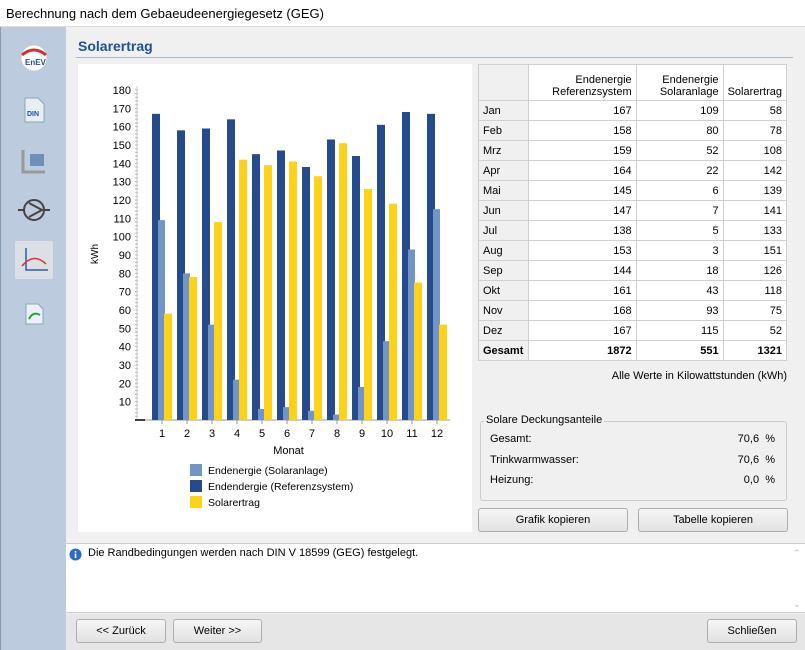 This screenshot has width=805, height=650. I want to click on y-tick-label: 80, so click(125, 274).